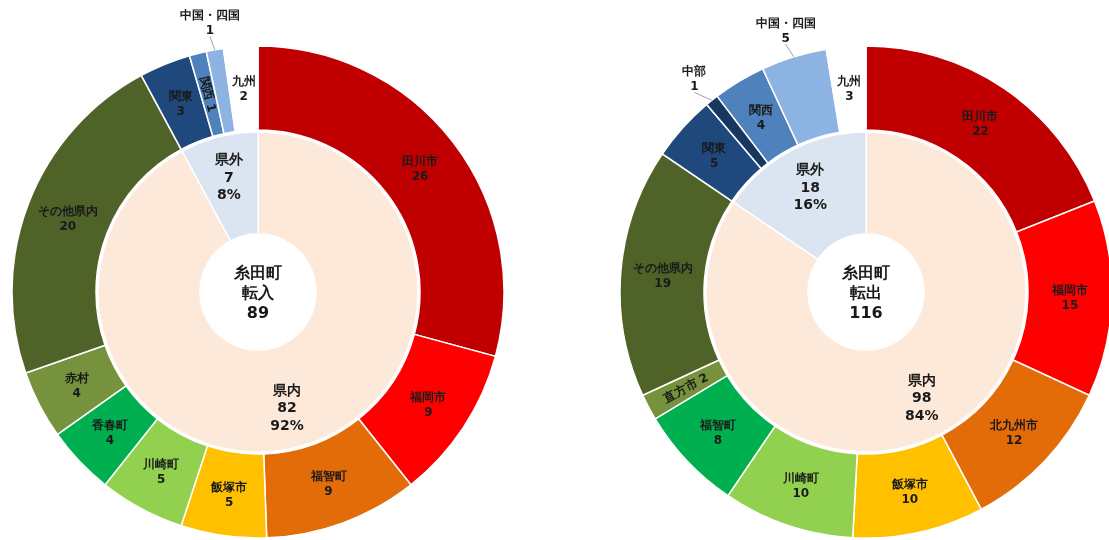 The height and width of the screenshot is (540, 1109). What do you see at coordinates (694, 71) in the screenshot?
I see `slice-label: 中部` at bounding box center [694, 71].